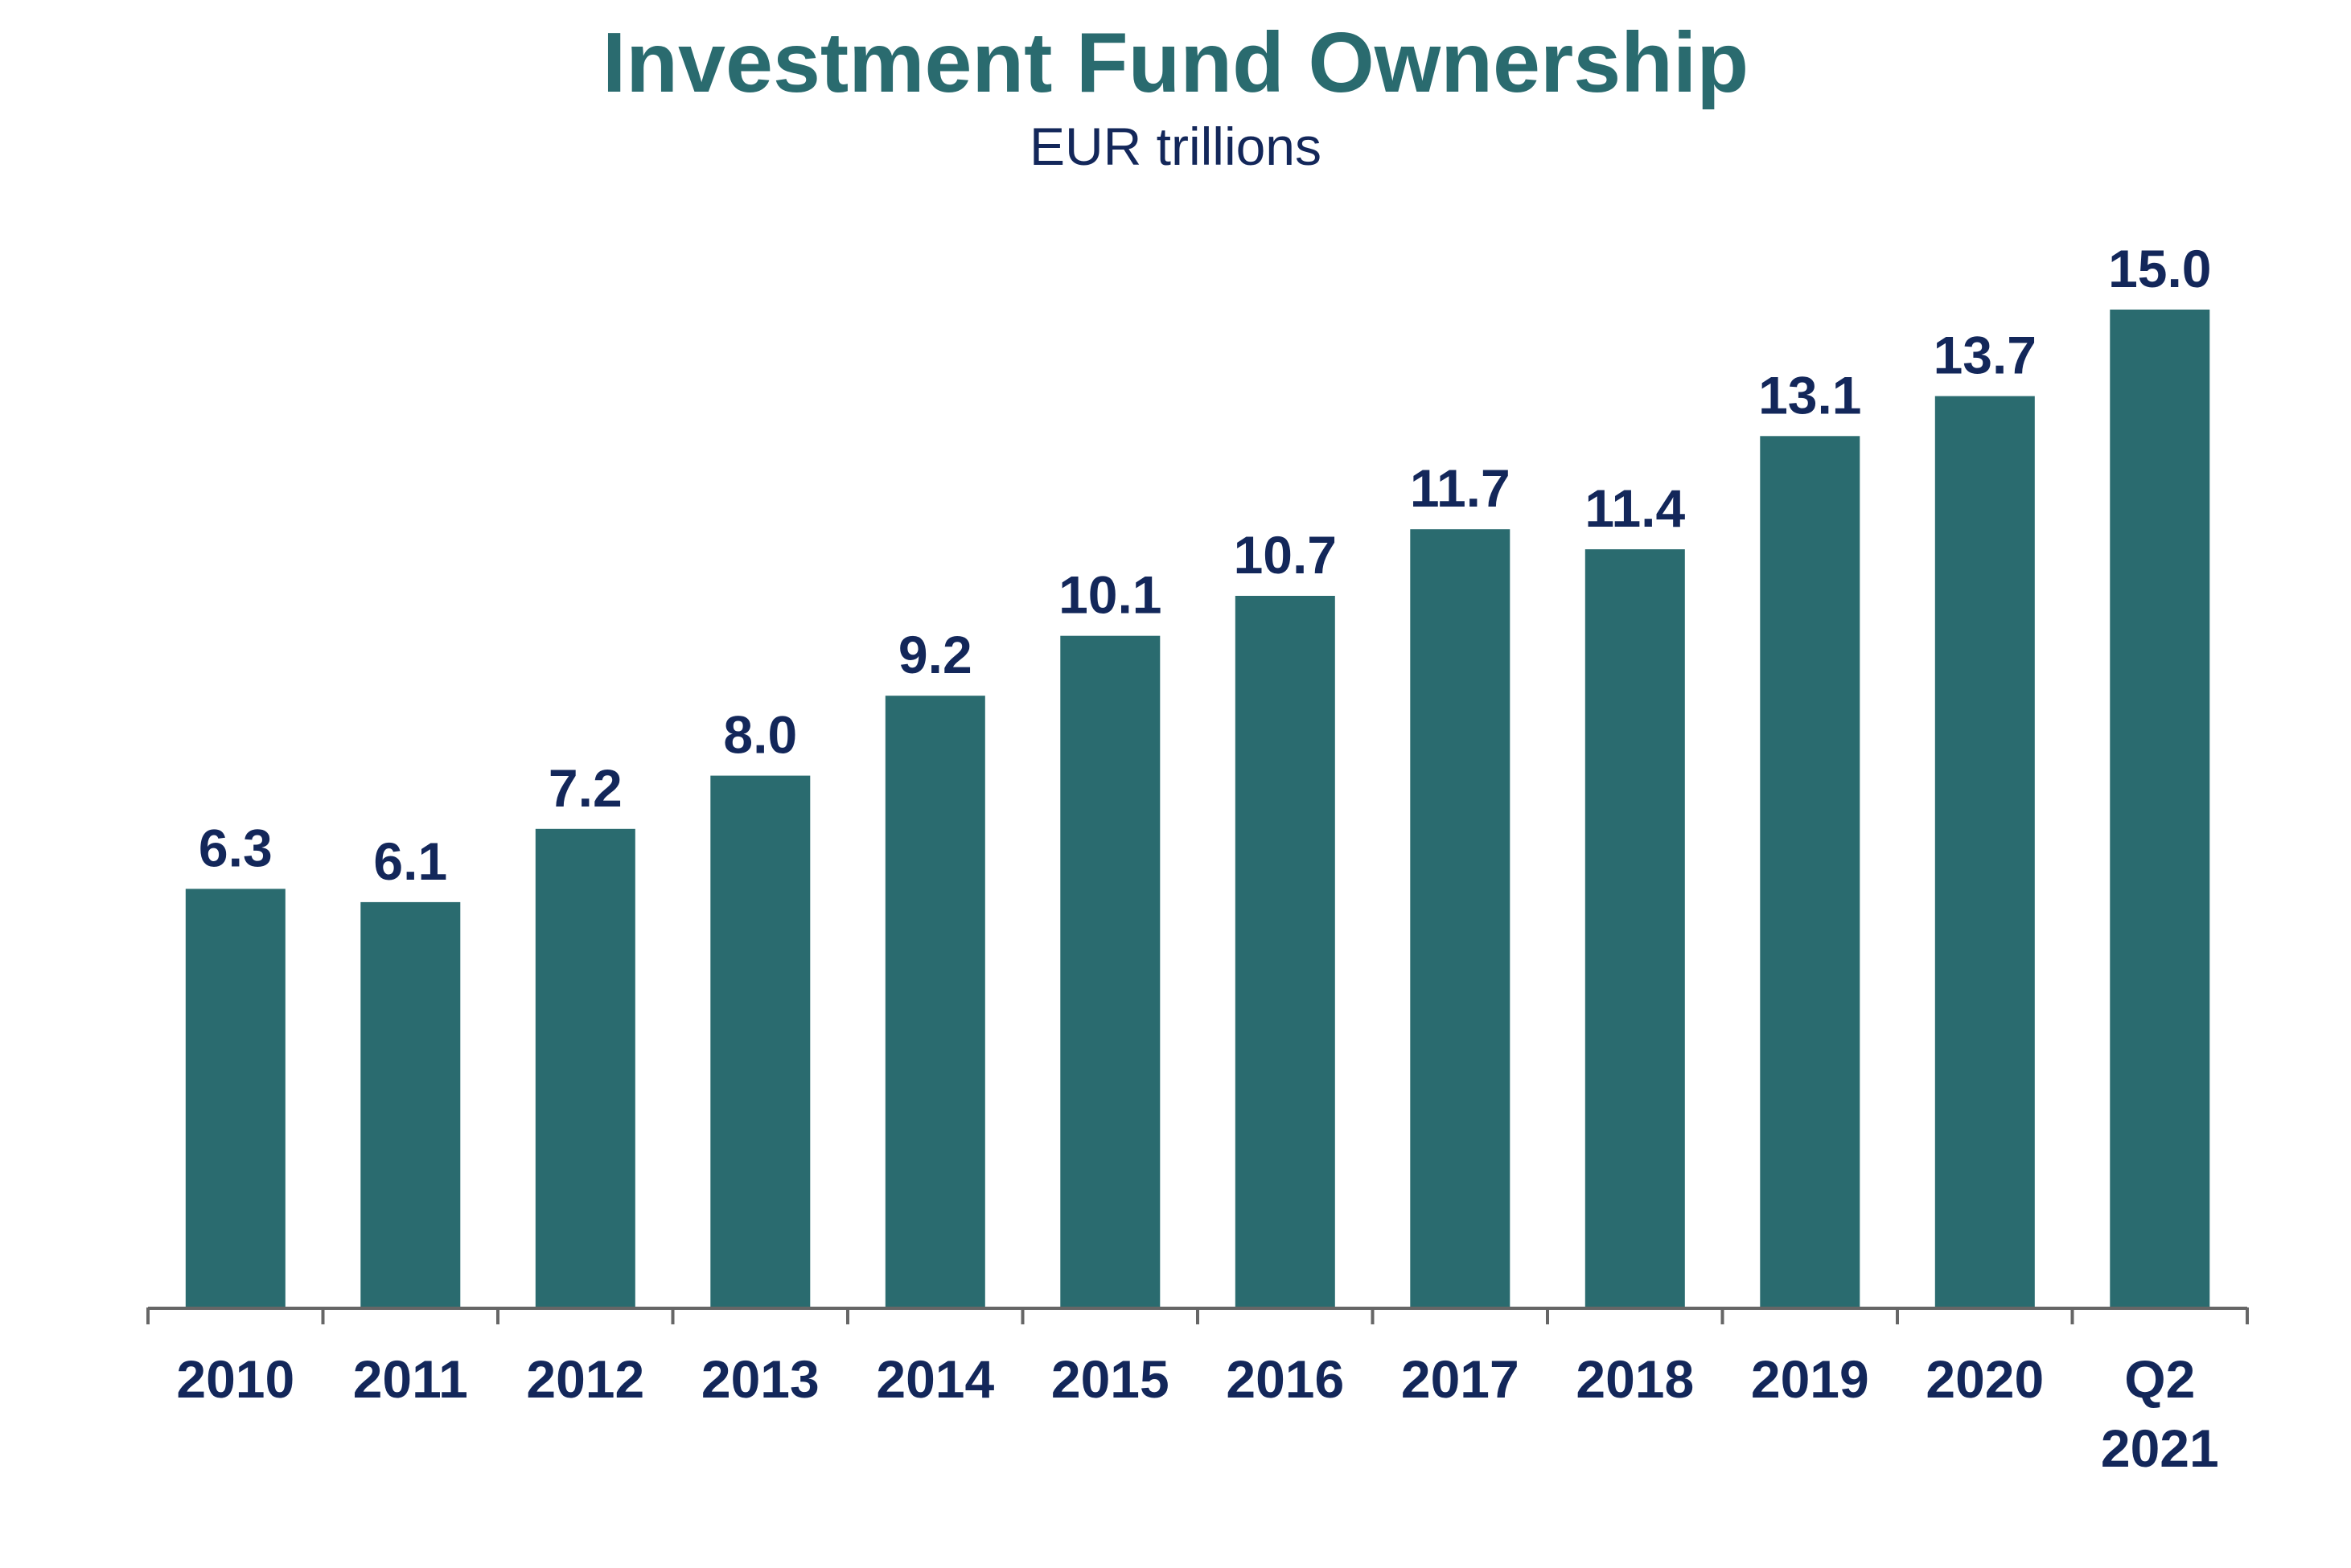 Image resolution: width=2351 pixels, height=1568 pixels. I want to click on x-tick-label-line: 2012, so click(585, 1379).